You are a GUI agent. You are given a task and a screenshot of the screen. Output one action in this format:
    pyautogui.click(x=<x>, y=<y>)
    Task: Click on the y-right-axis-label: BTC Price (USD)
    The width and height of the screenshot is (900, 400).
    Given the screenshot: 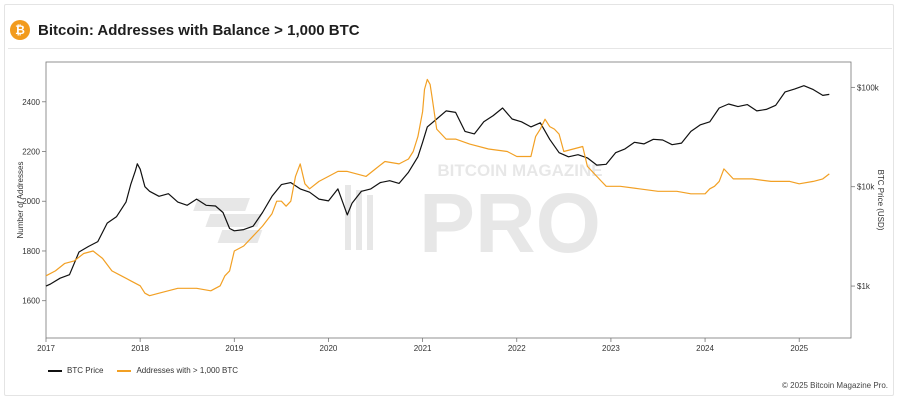 What is the action you would take?
    pyautogui.click(x=880, y=200)
    